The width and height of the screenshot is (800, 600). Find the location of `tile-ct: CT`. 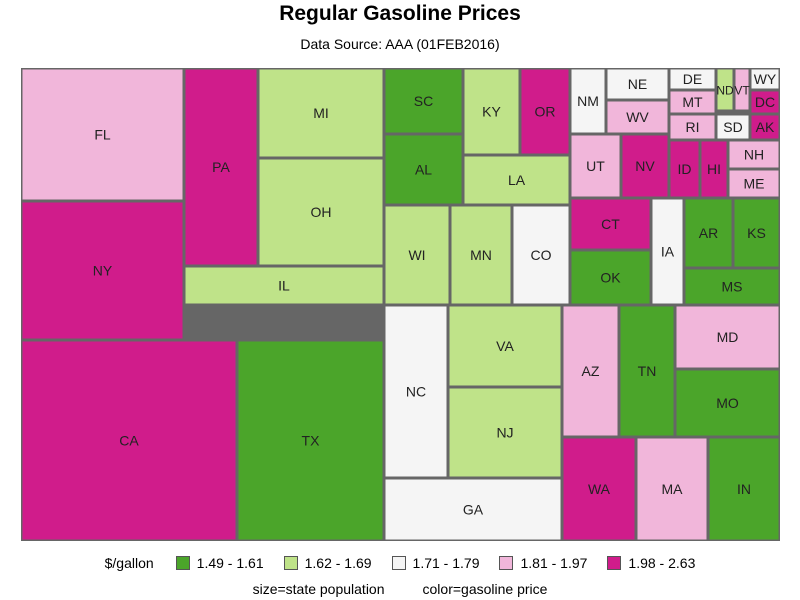

tile-ct: CT is located at coordinates (610, 224).